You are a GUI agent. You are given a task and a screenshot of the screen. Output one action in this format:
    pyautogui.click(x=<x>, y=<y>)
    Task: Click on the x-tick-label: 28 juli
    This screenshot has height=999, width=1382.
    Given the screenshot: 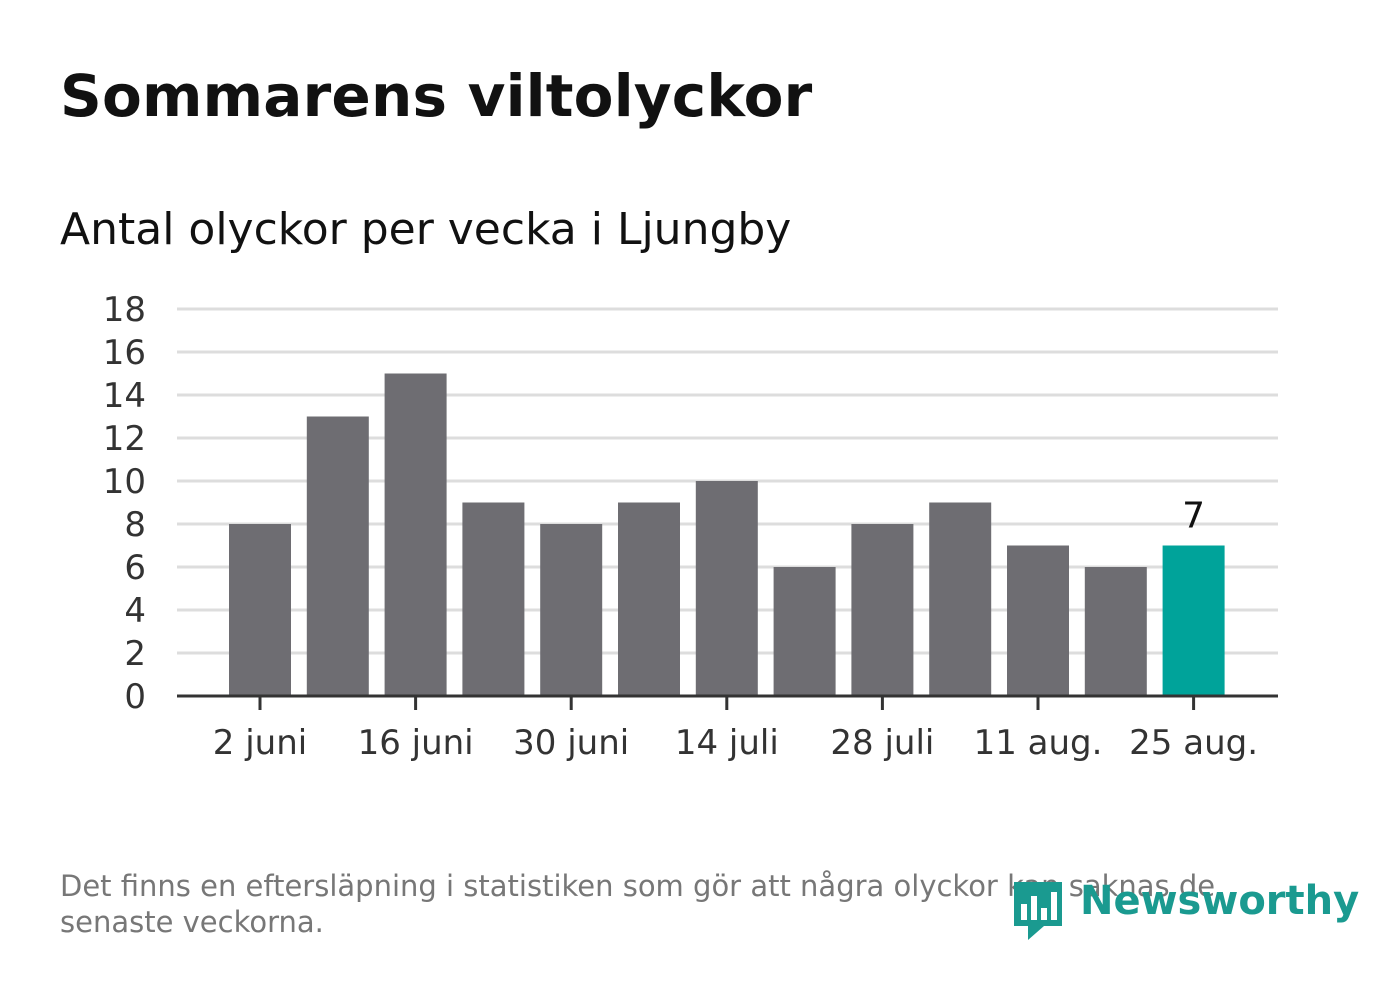 What is the action you would take?
    pyautogui.click(x=882, y=743)
    